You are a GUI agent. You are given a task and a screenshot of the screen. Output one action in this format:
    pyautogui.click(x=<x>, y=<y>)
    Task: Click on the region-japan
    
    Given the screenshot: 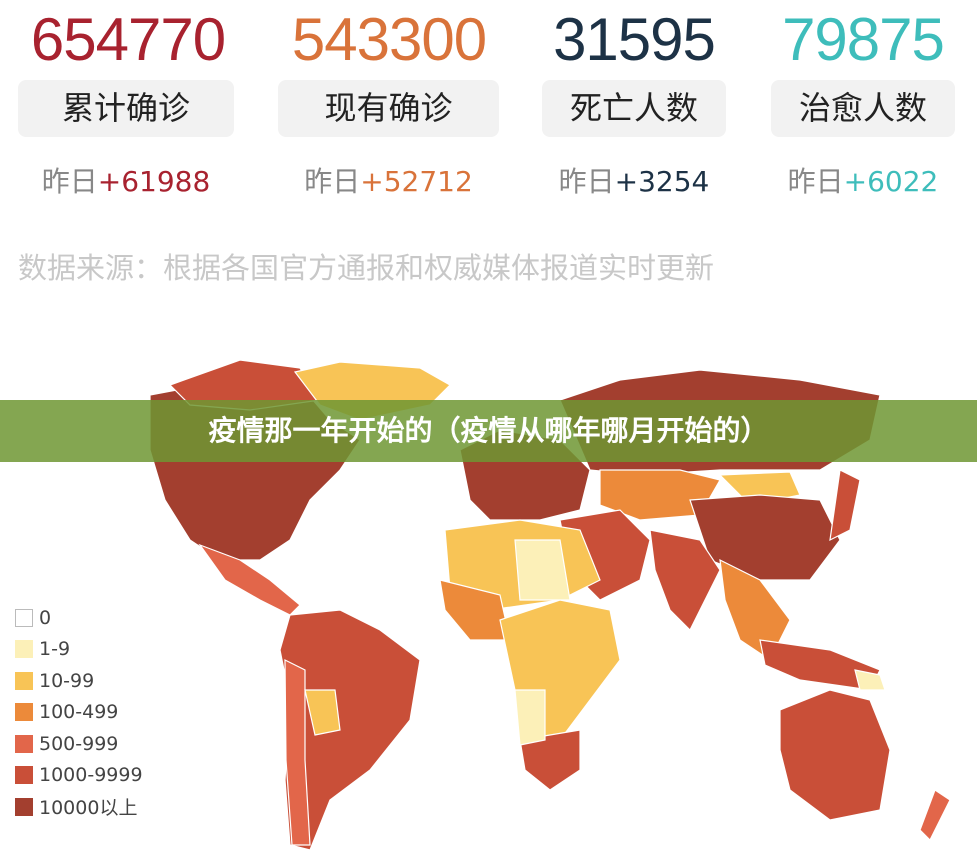 What is the action you would take?
    pyautogui.click(x=845, y=505)
    